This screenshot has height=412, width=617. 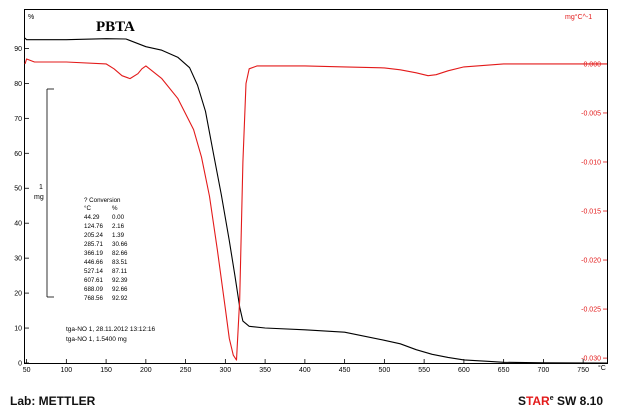 I want to click on x-tick-label: 600, so click(x=464, y=370).